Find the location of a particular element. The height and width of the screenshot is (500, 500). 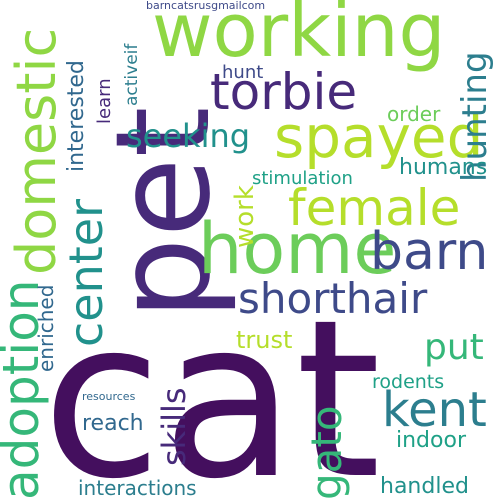

word-rodents: rodents is located at coordinates (408, 382).